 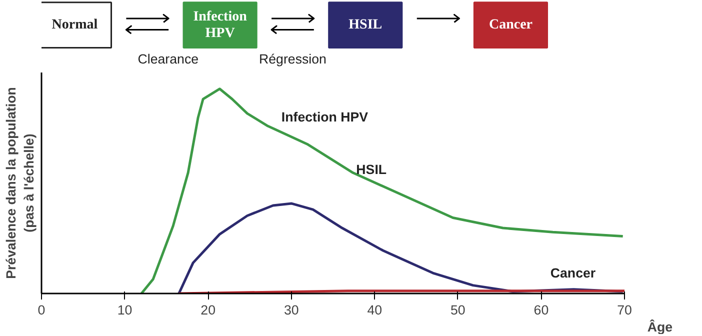 I want to click on text: Clearance, so click(x=168, y=59).